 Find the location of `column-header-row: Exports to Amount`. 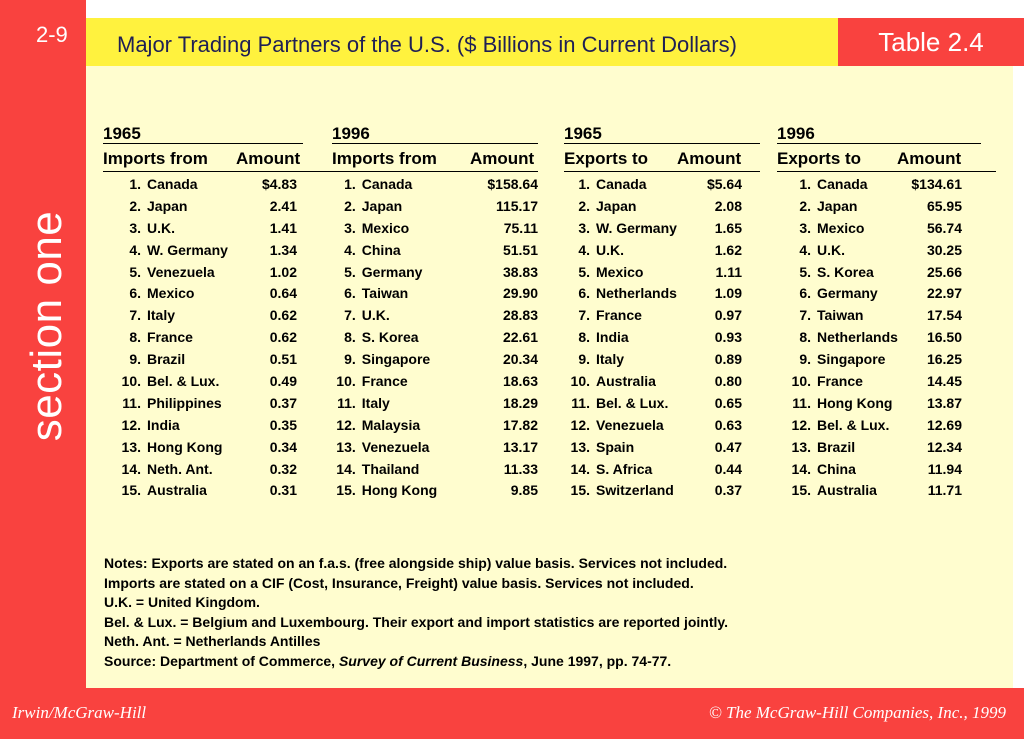

column-header-row: Exports to Amount is located at coordinates (662, 159).